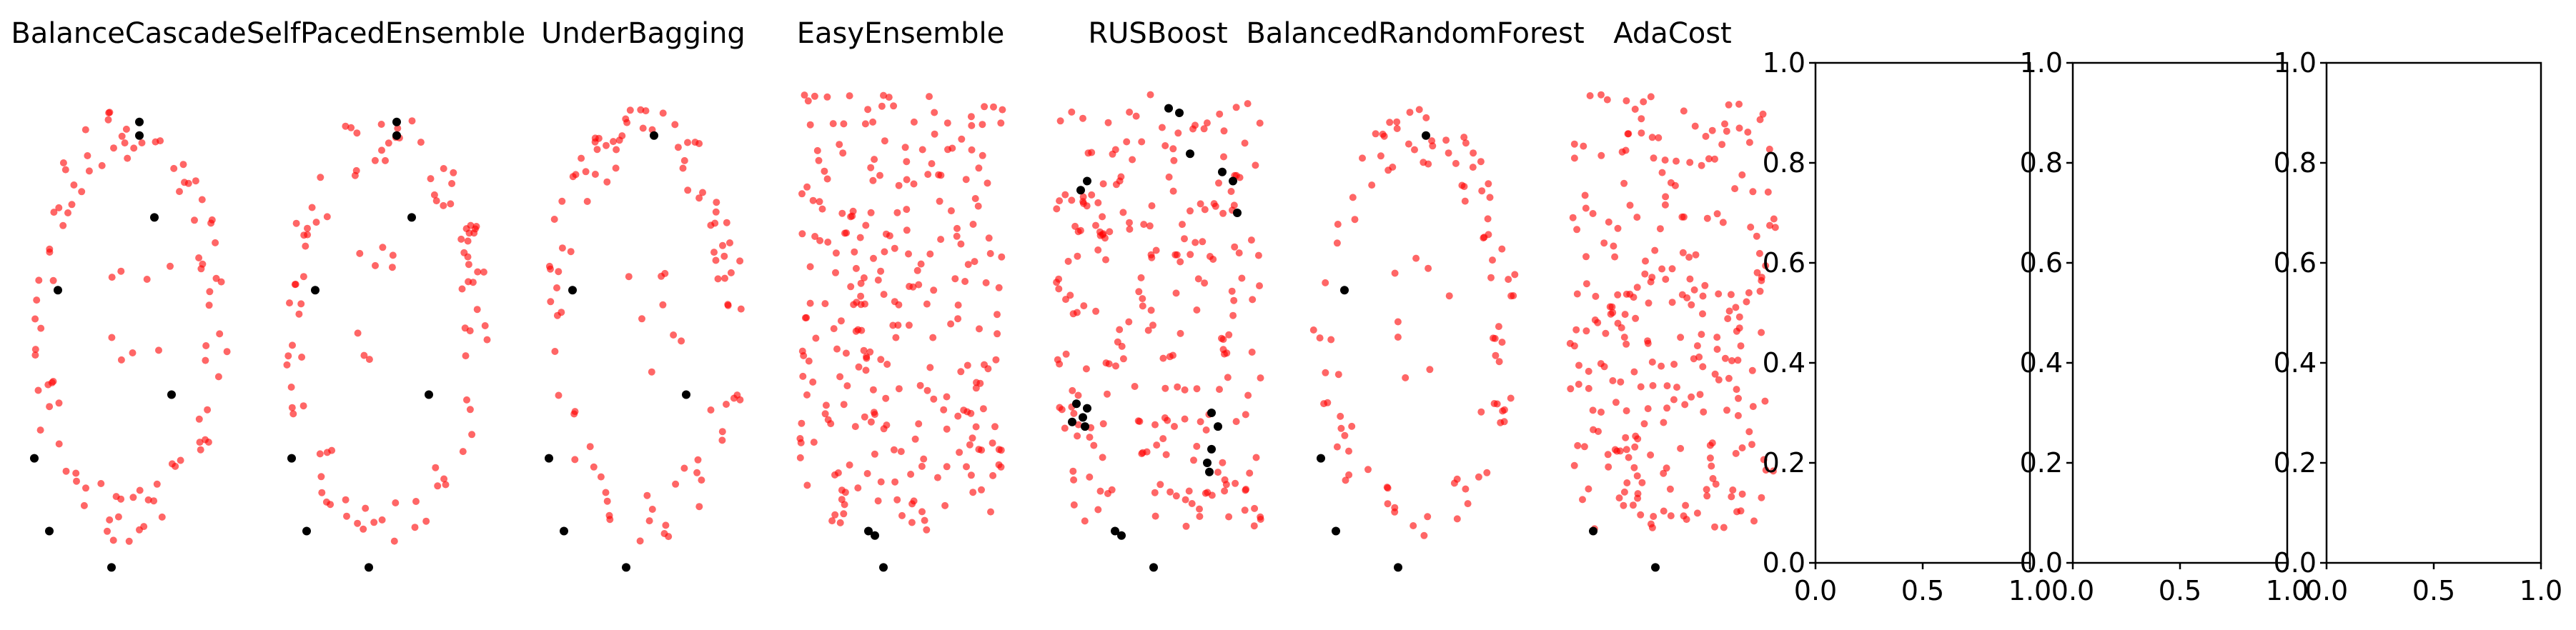  Describe the element at coordinates (1784, 263) in the screenshot. I see `y-tick-label: 0.6` at that location.